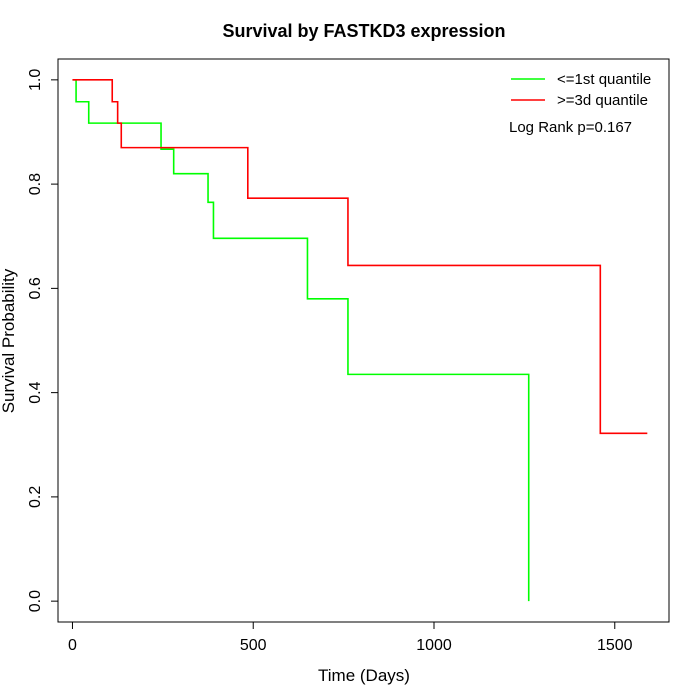 The image size is (700, 700). Describe the element at coordinates (581, 90) in the screenshot. I see `legend: <=1st quantile >=3d quantile` at that location.